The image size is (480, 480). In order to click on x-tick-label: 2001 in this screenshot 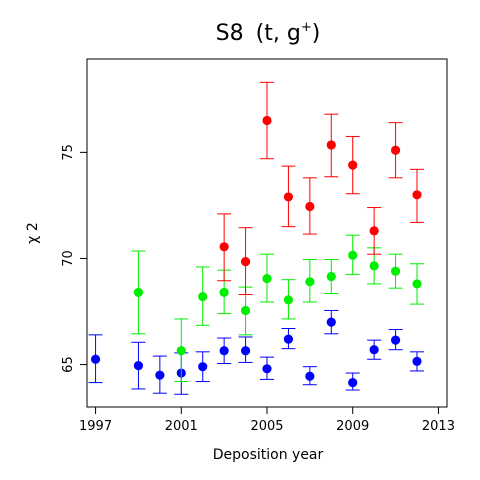, I will do `click(181, 426)`.